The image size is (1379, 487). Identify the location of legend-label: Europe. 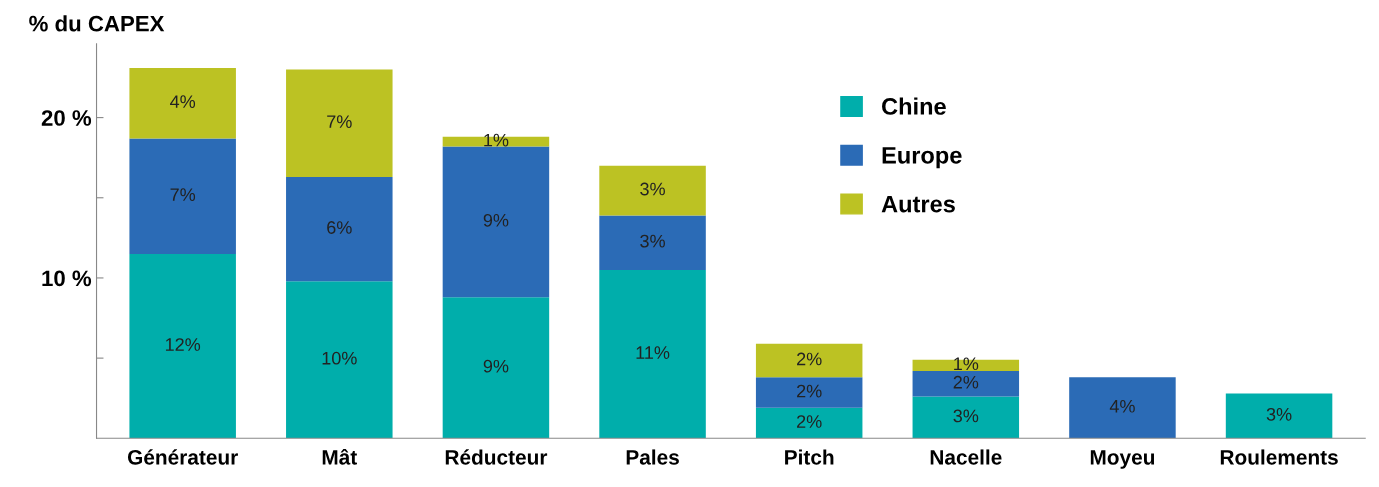
(922, 158).